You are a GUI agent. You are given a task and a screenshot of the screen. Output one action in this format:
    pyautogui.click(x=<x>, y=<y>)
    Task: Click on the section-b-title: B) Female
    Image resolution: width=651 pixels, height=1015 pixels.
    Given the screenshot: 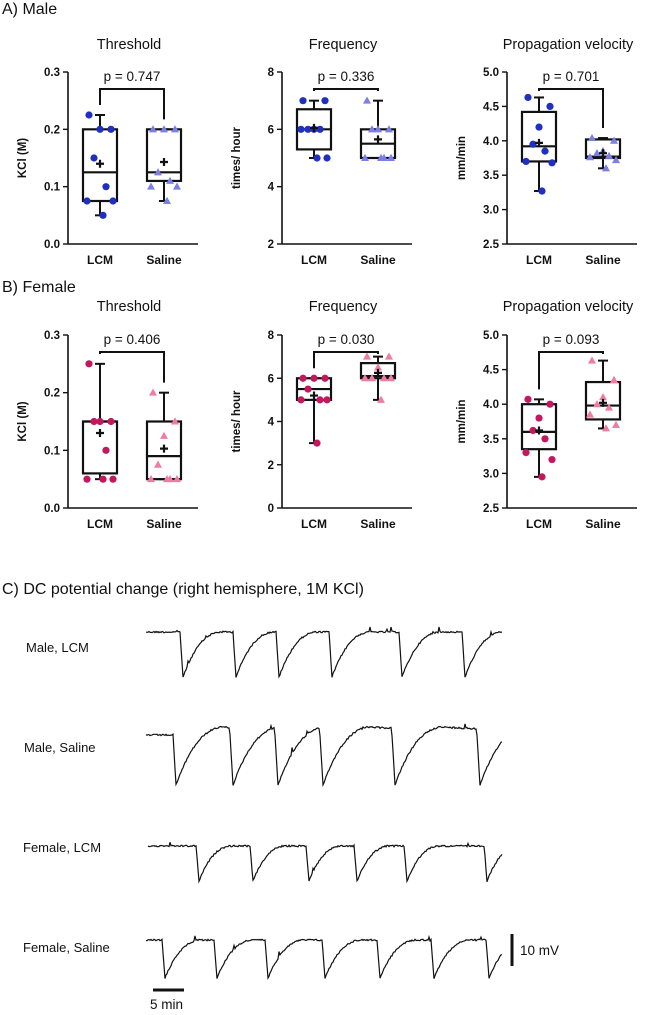 What is the action you would take?
    pyautogui.click(x=39, y=287)
    